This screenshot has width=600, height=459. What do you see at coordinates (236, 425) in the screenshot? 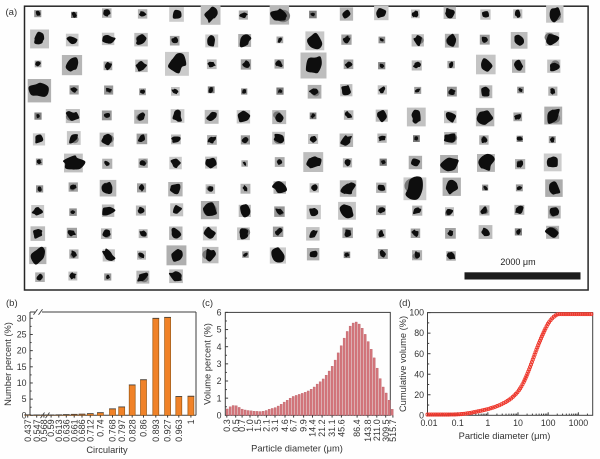
I see `svg-text: 0.5` at bounding box center [236, 425].